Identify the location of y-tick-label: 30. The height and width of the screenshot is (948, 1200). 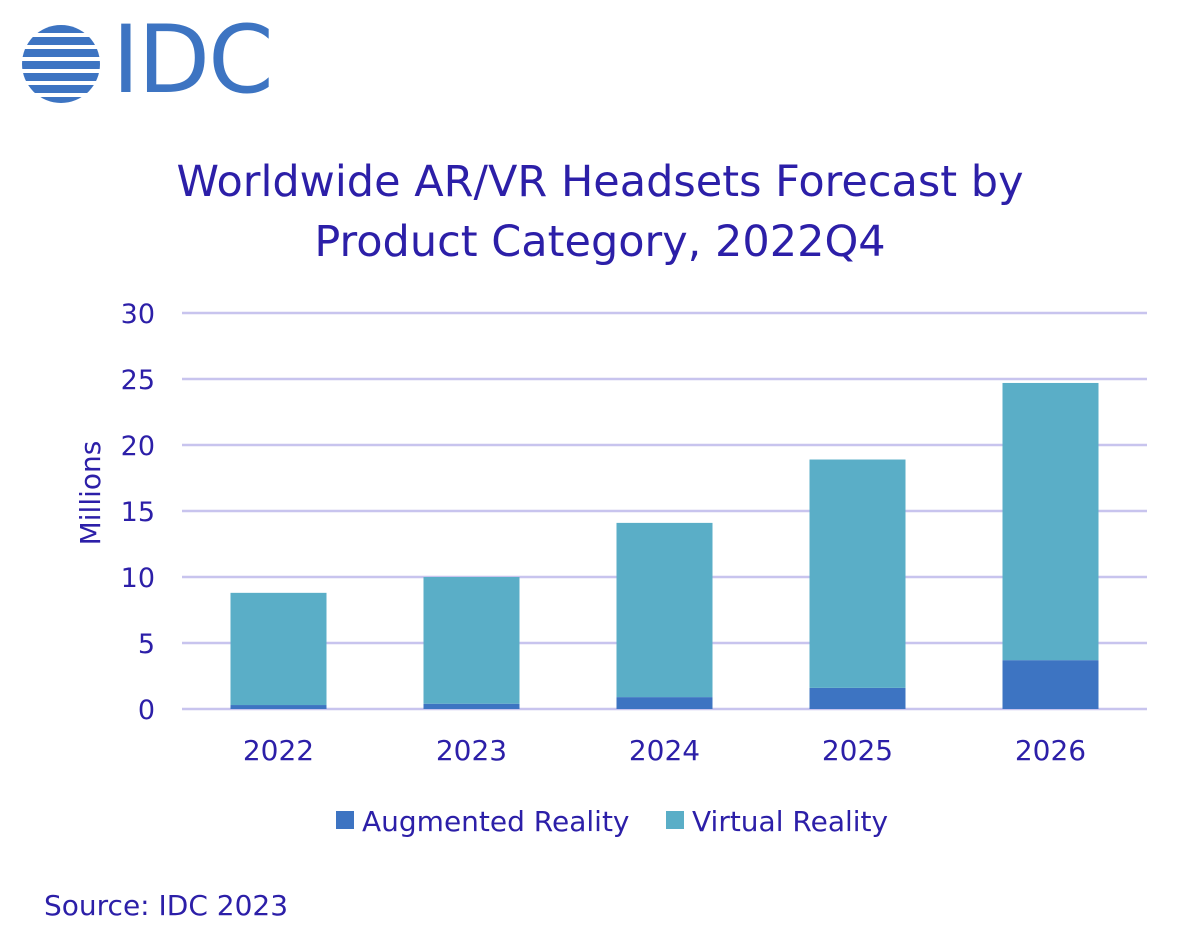
(138, 314).